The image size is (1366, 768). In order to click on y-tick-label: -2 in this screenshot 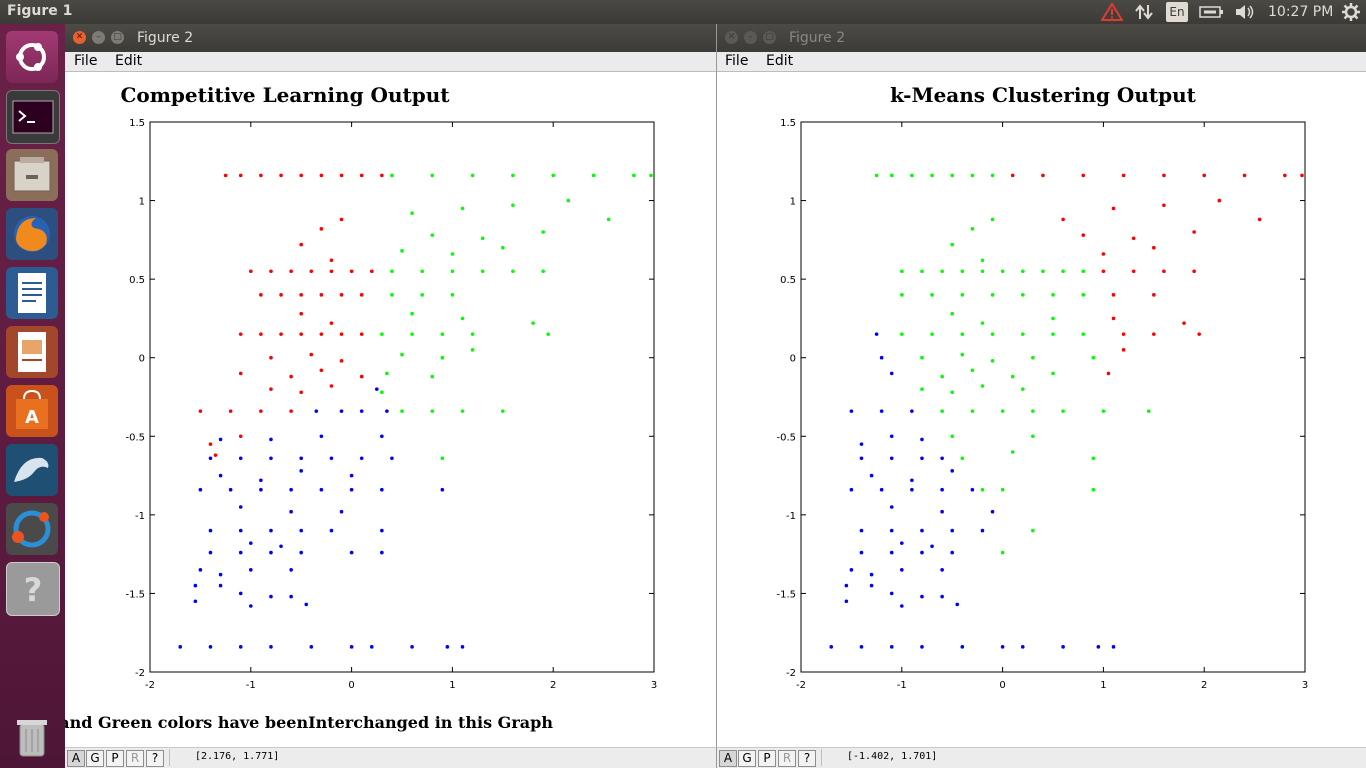, I will do `click(140, 673)`.